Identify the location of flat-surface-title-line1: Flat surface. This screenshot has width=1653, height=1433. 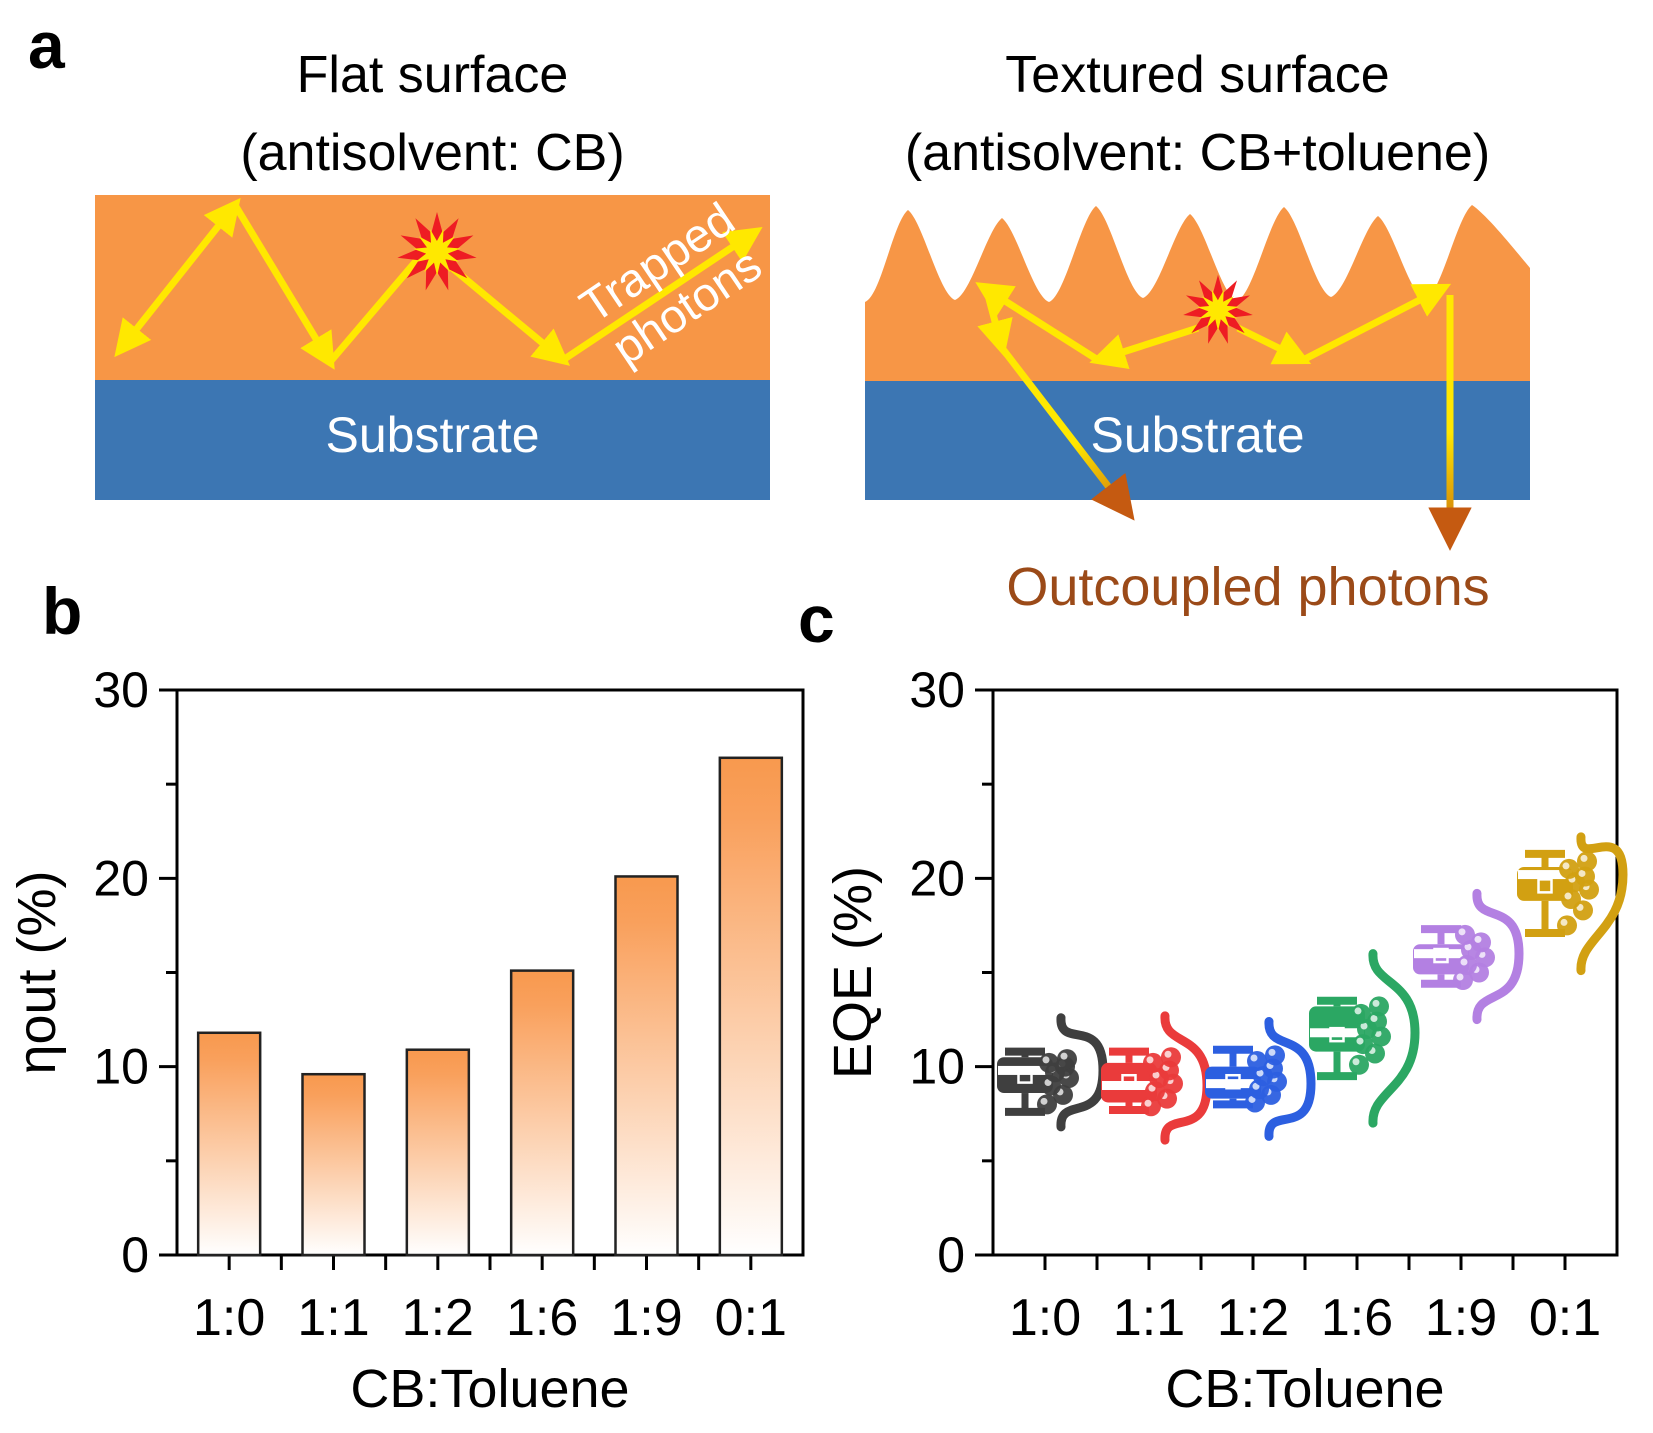
(432, 75).